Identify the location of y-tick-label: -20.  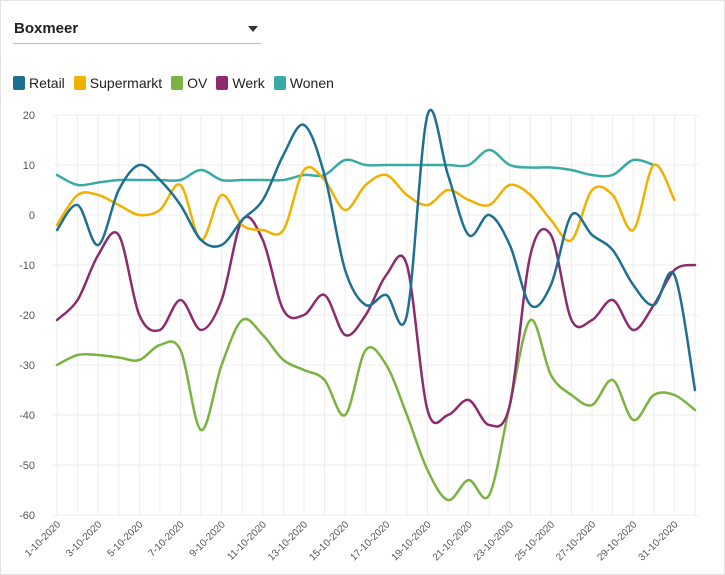
(27, 316).